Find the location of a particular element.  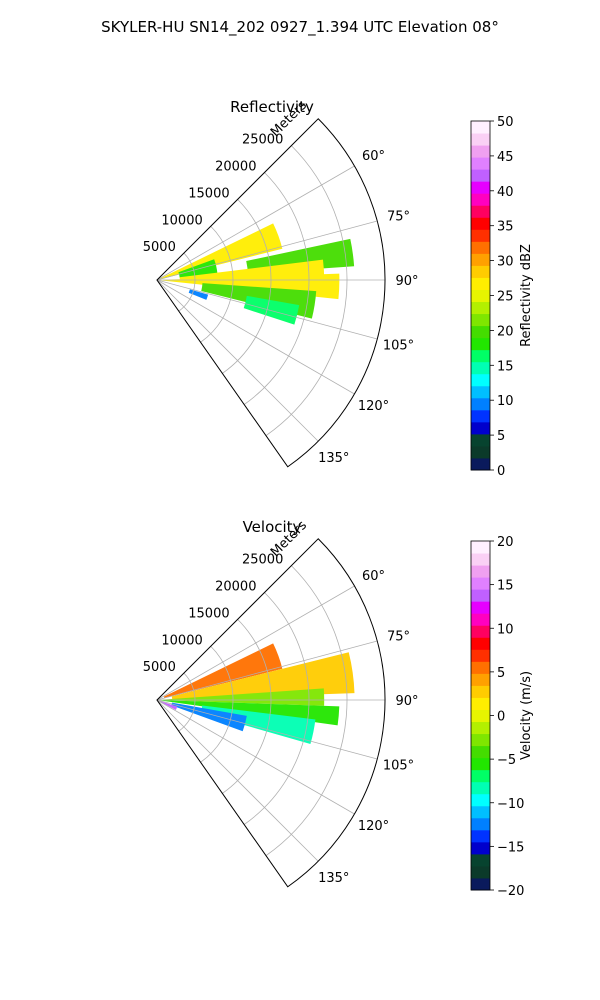

sector-outline is located at coordinates (271, 293).